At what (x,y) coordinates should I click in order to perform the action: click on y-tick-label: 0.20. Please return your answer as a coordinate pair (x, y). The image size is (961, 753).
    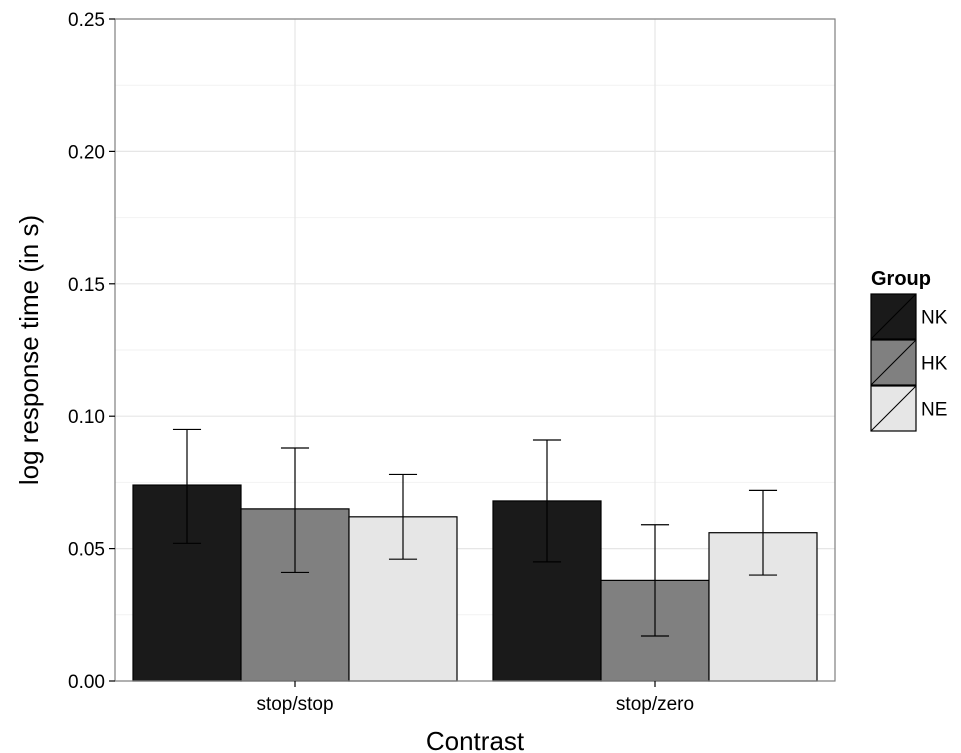
    Looking at the image, I should click on (86, 152).